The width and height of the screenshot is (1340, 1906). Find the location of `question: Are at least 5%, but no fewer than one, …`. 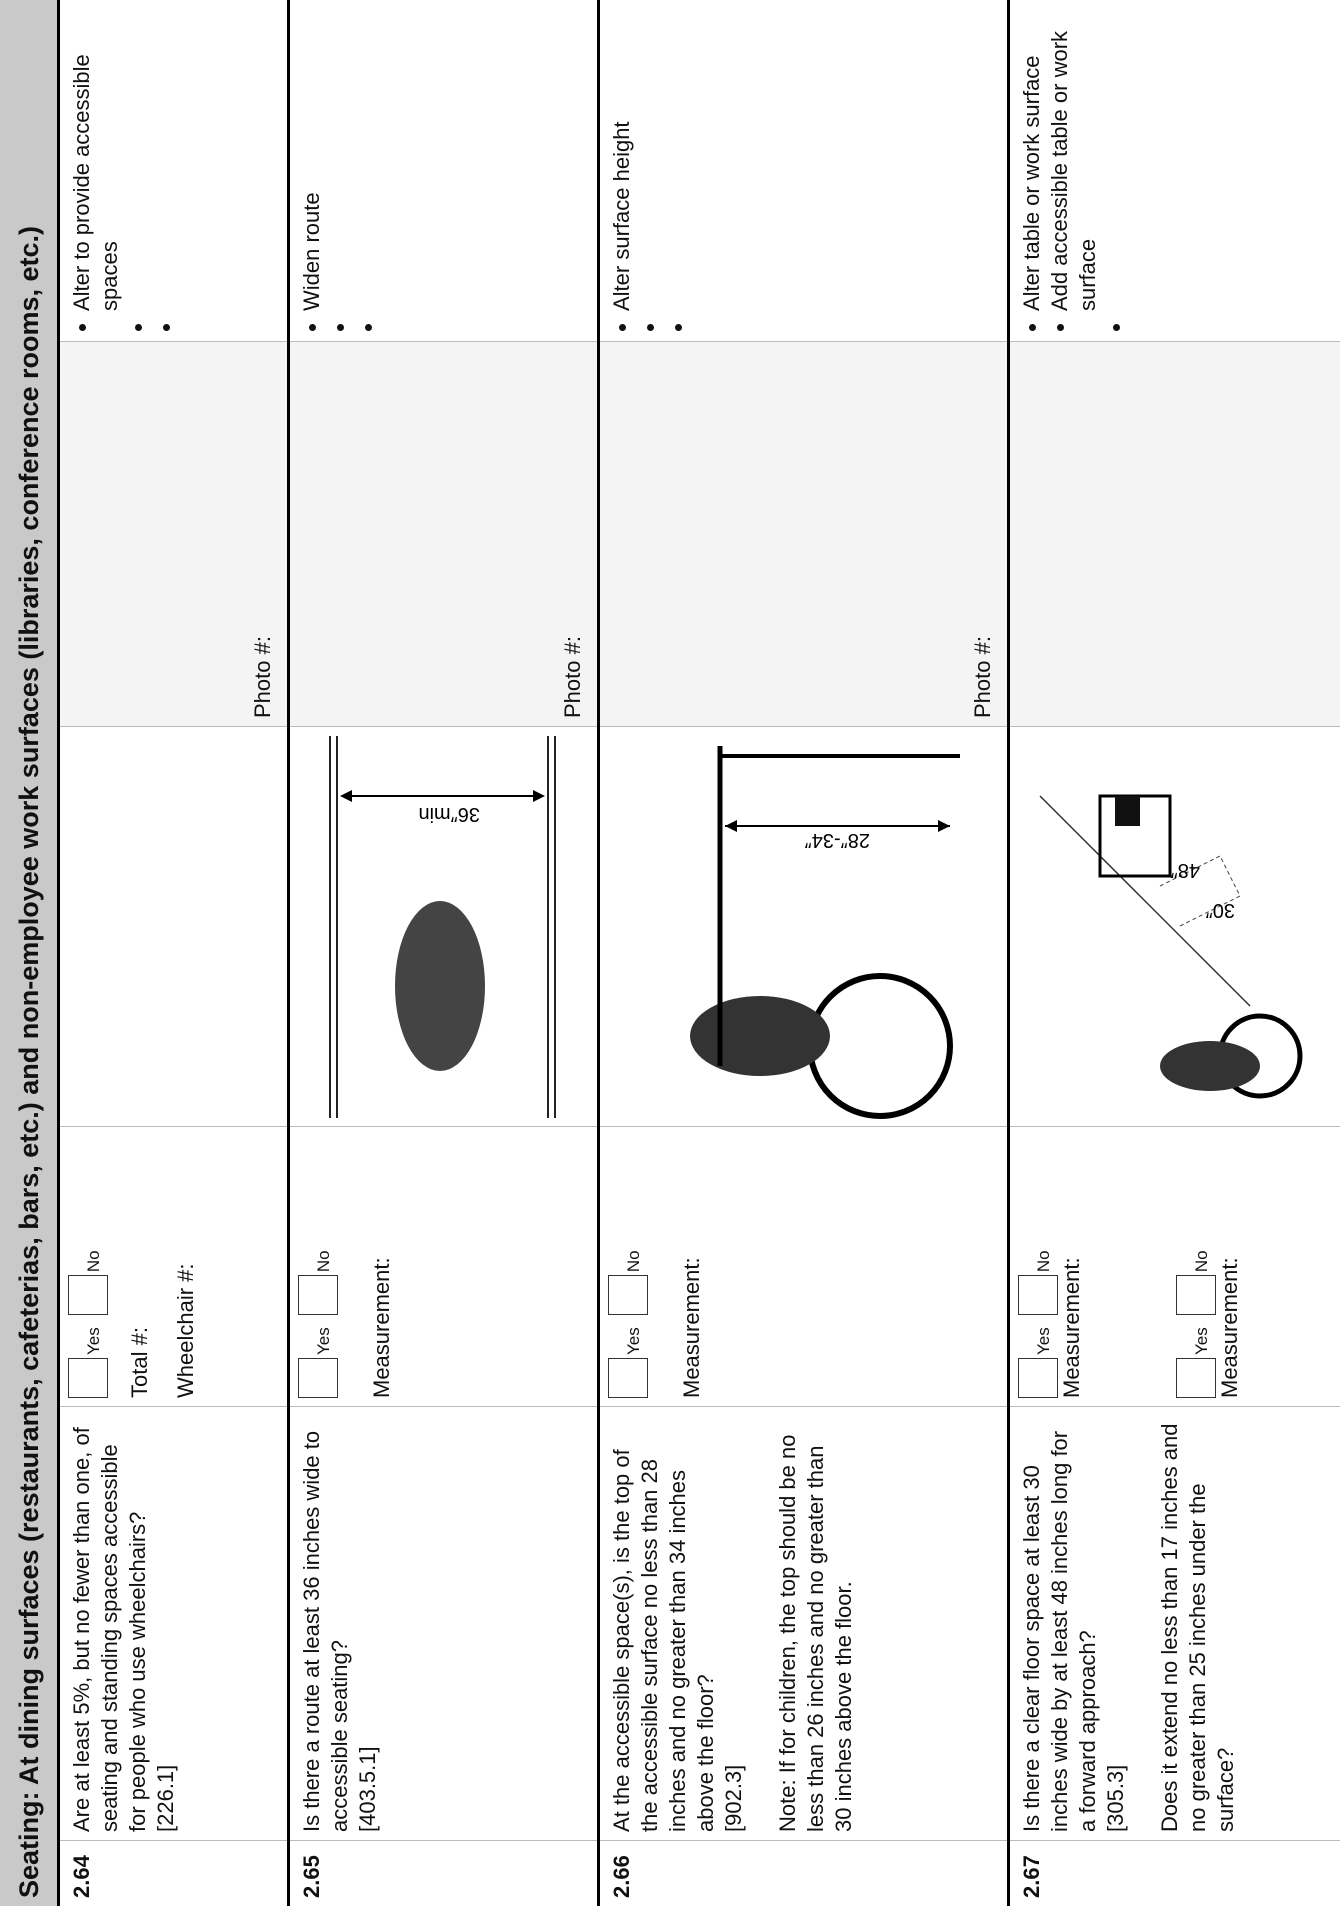

question: Are at least 5%, but no fewer than one, … is located at coordinates (173, 1623).